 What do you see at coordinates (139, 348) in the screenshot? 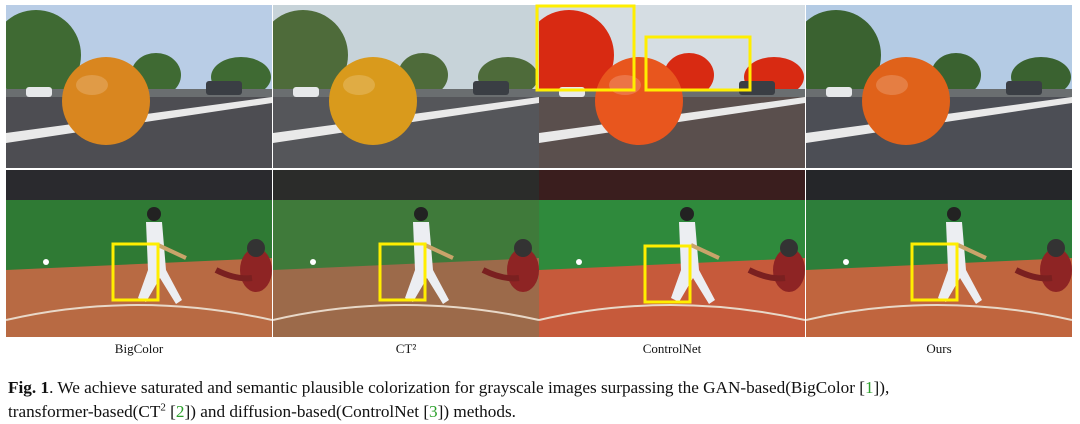
I see `column-label: BigColor` at bounding box center [139, 348].